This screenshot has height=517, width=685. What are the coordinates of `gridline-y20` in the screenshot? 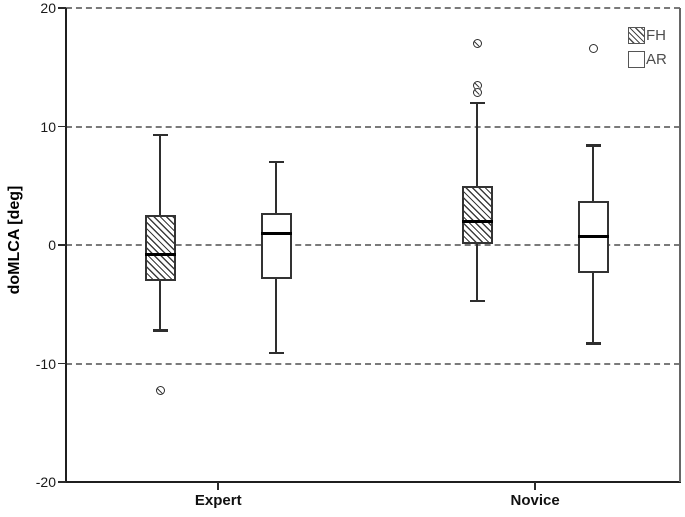 It's located at (373, 8).